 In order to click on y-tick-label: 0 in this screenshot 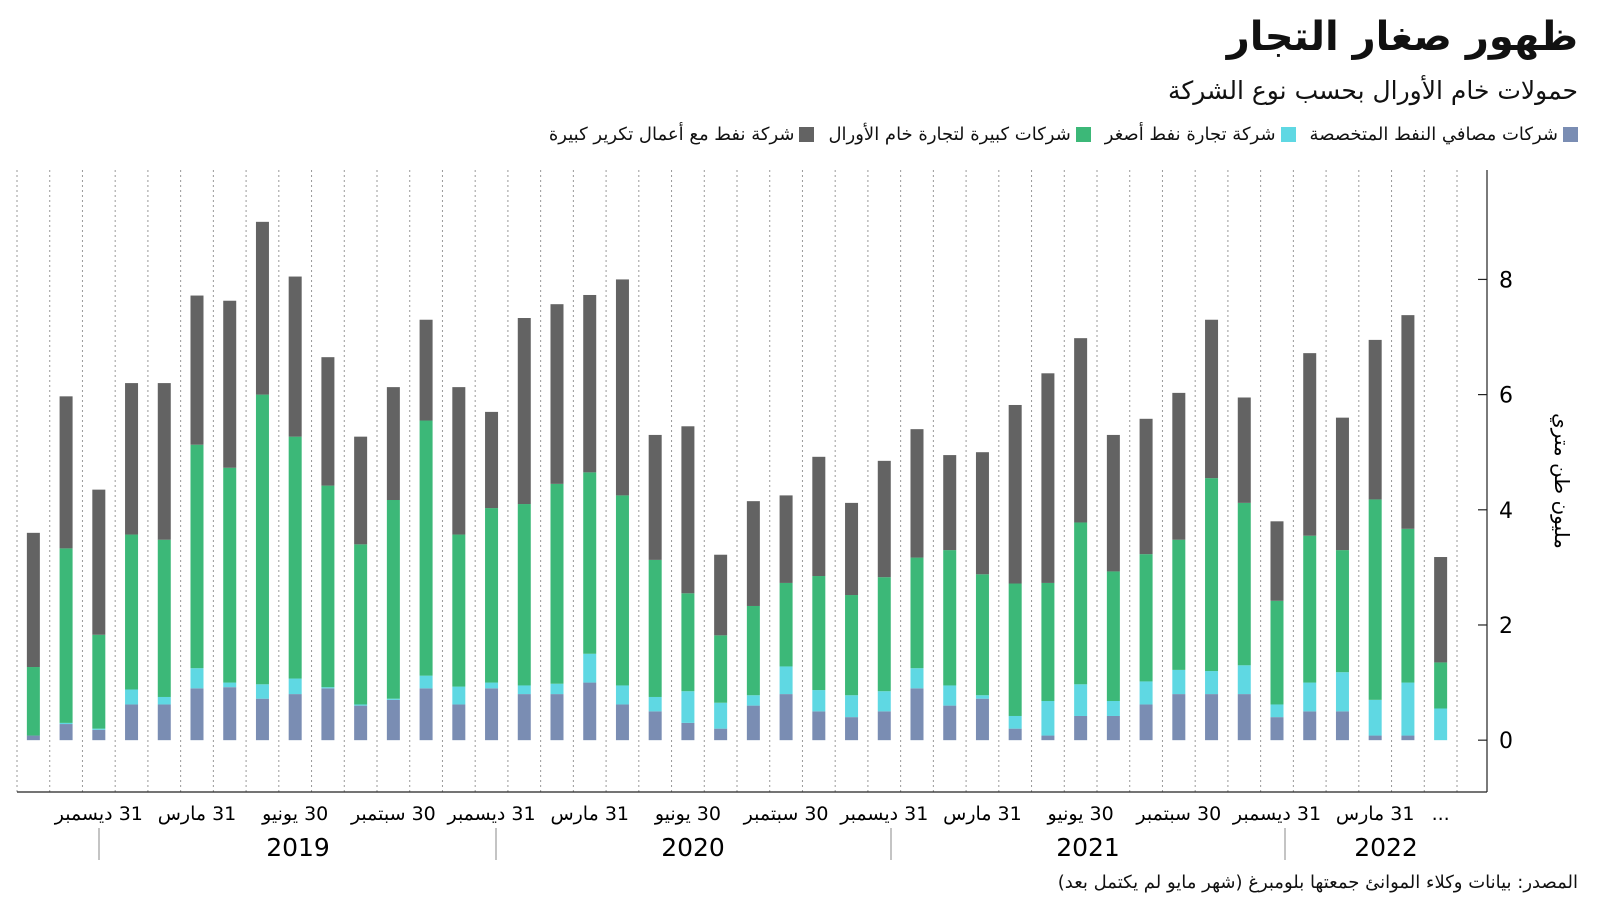, I will do `click(1506, 741)`.